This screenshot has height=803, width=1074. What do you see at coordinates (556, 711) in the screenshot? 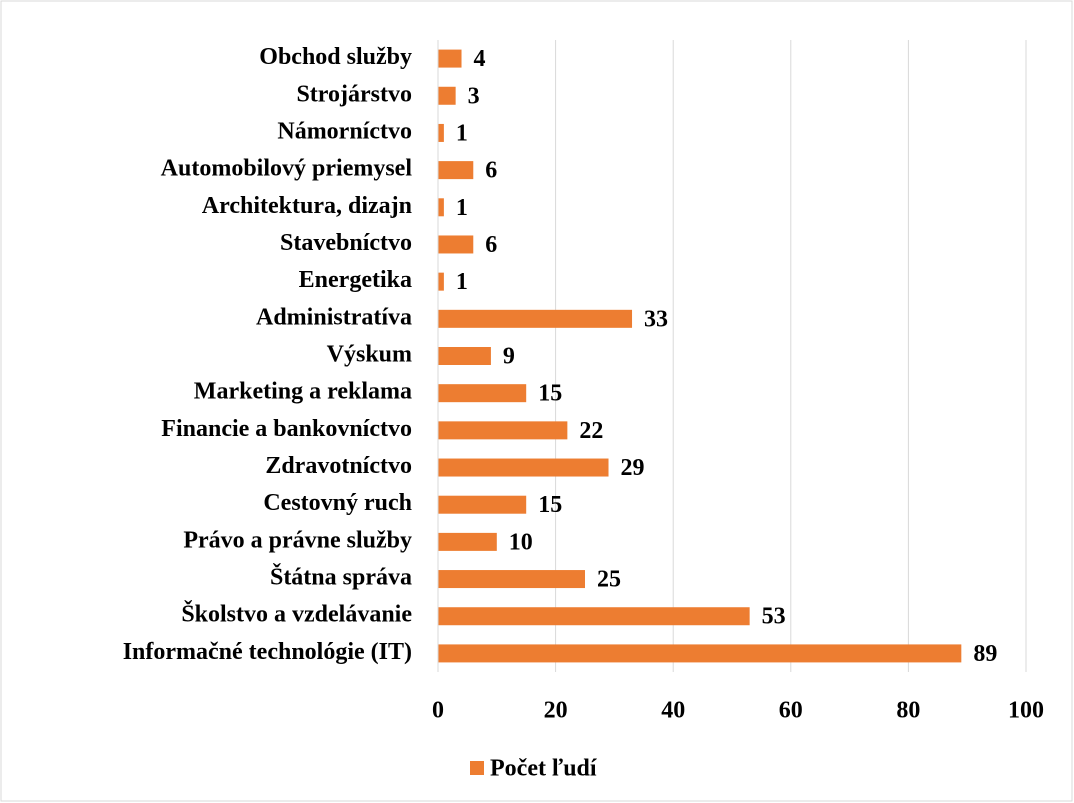
I see `x-tick-label: 20` at bounding box center [556, 711].